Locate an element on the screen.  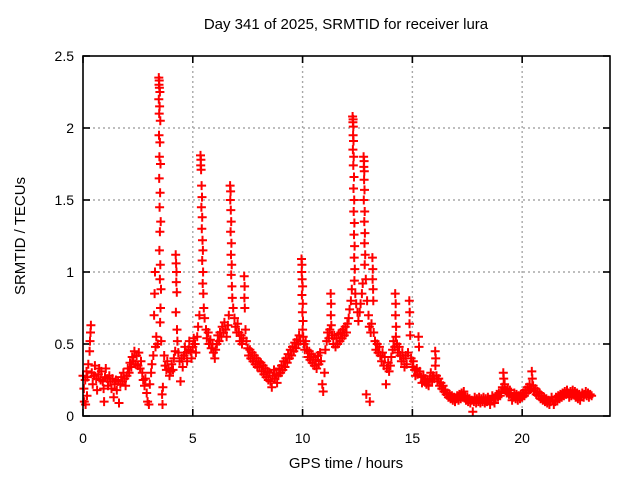
x-tick-label: 5 is located at coordinates (193, 438).